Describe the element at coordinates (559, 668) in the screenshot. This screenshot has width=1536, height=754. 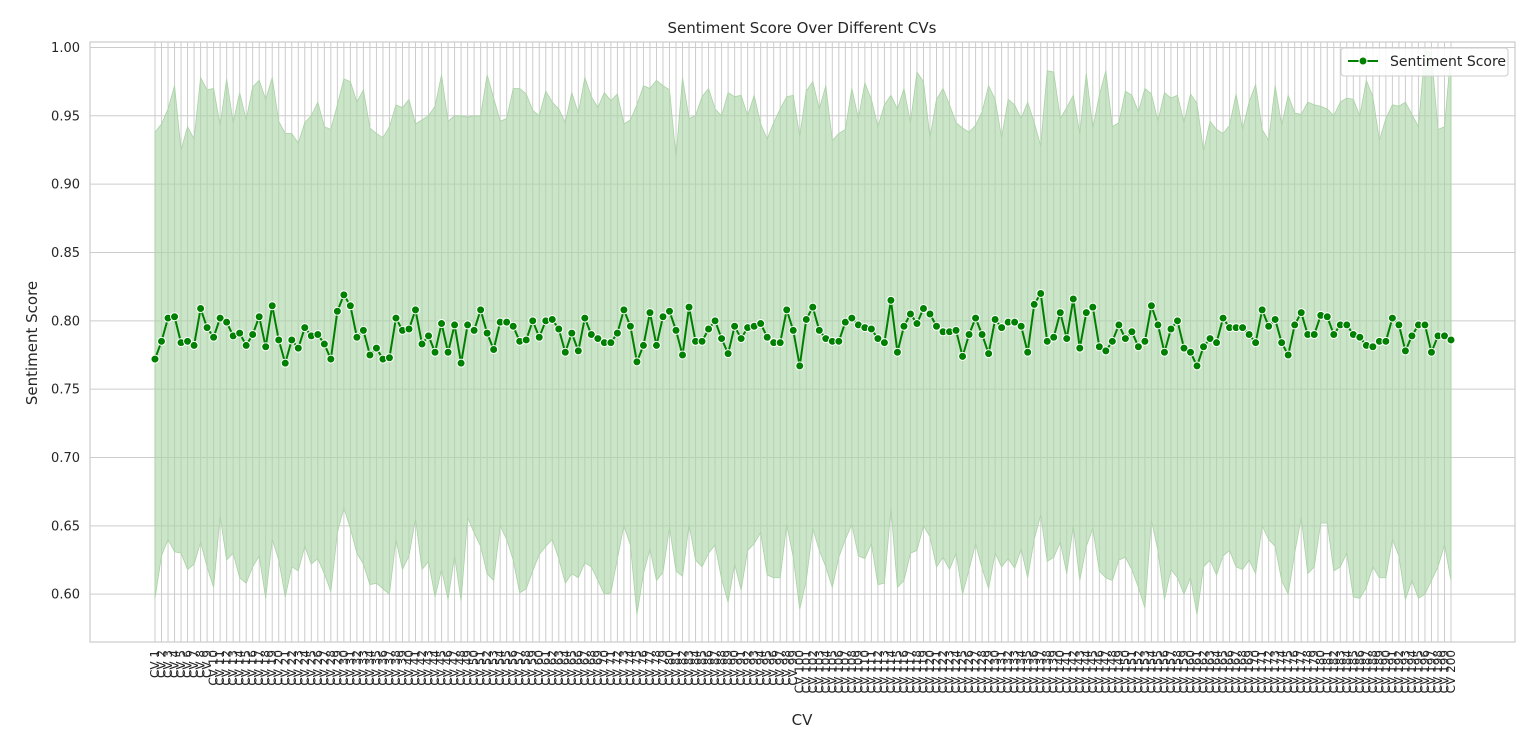
I see `x-tick-label: CV 63` at that location.